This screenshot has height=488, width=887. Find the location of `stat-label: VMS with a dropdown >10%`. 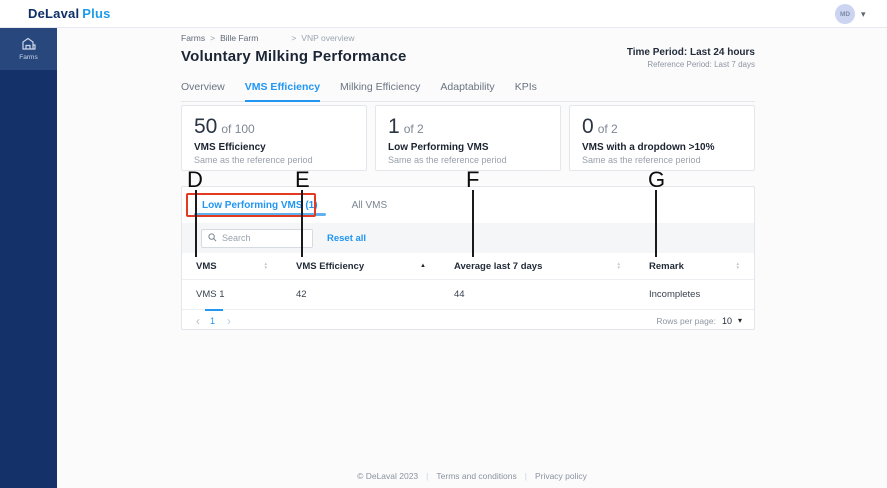

stat-label: VMS with a dropdown >10% is located at coordinates (648, 147).